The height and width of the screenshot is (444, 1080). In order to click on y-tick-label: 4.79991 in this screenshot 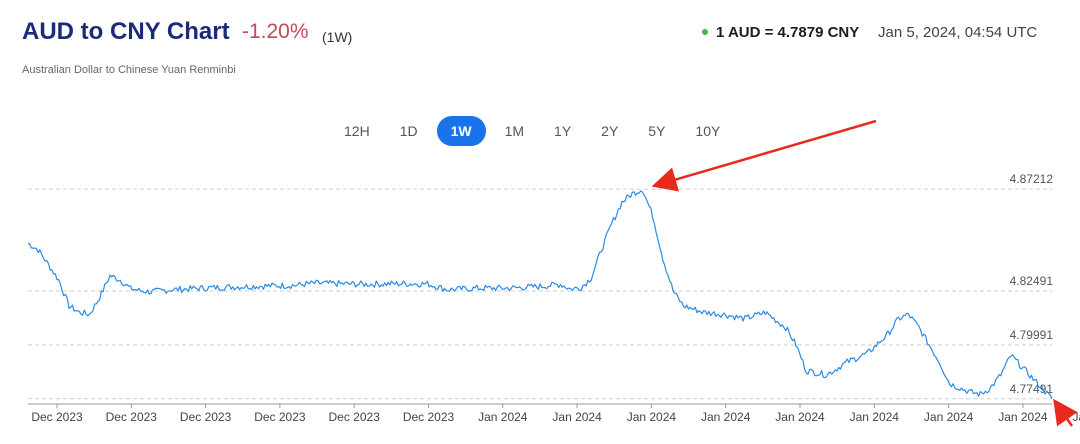, I will do `click(1032, 335)`.